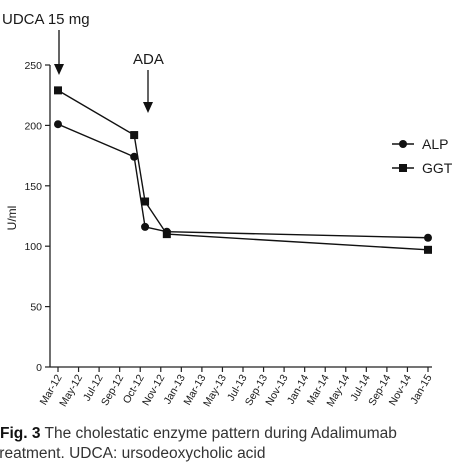  What do you see at coordinates (39, 368) in the screenshot?
I see `y-tick-label: 0` at bounding box center [39, 368].